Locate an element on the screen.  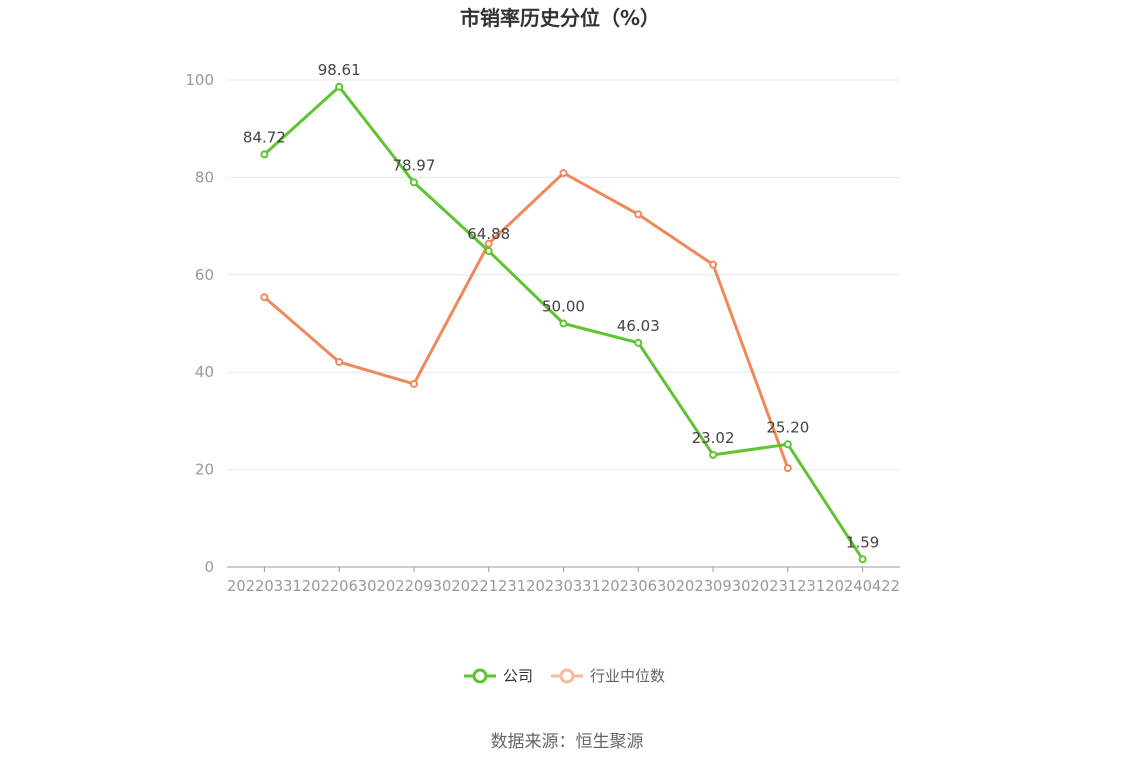
data-label: 46.03 is located at coordinates (638, 326).